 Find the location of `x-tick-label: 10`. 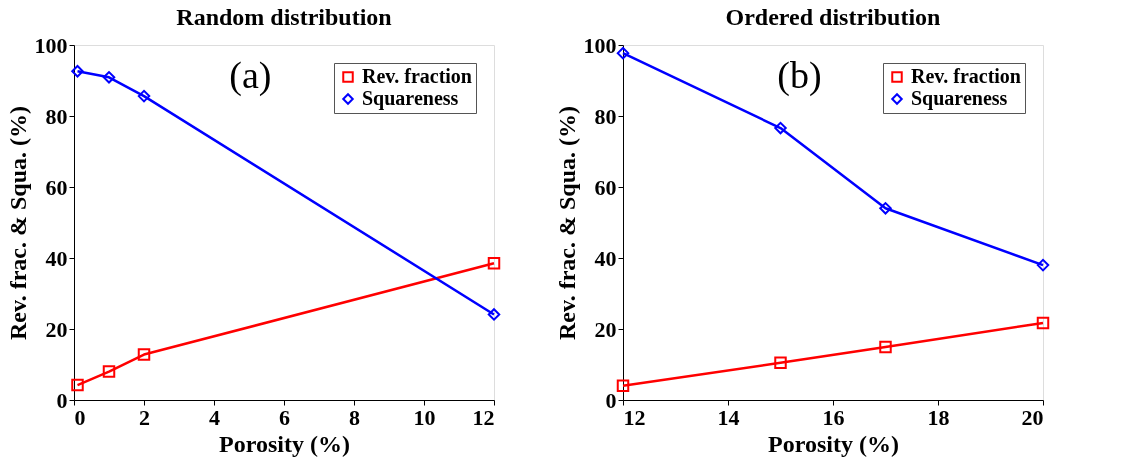

x-tick-label: 10 is located at coordinates (424, 417).